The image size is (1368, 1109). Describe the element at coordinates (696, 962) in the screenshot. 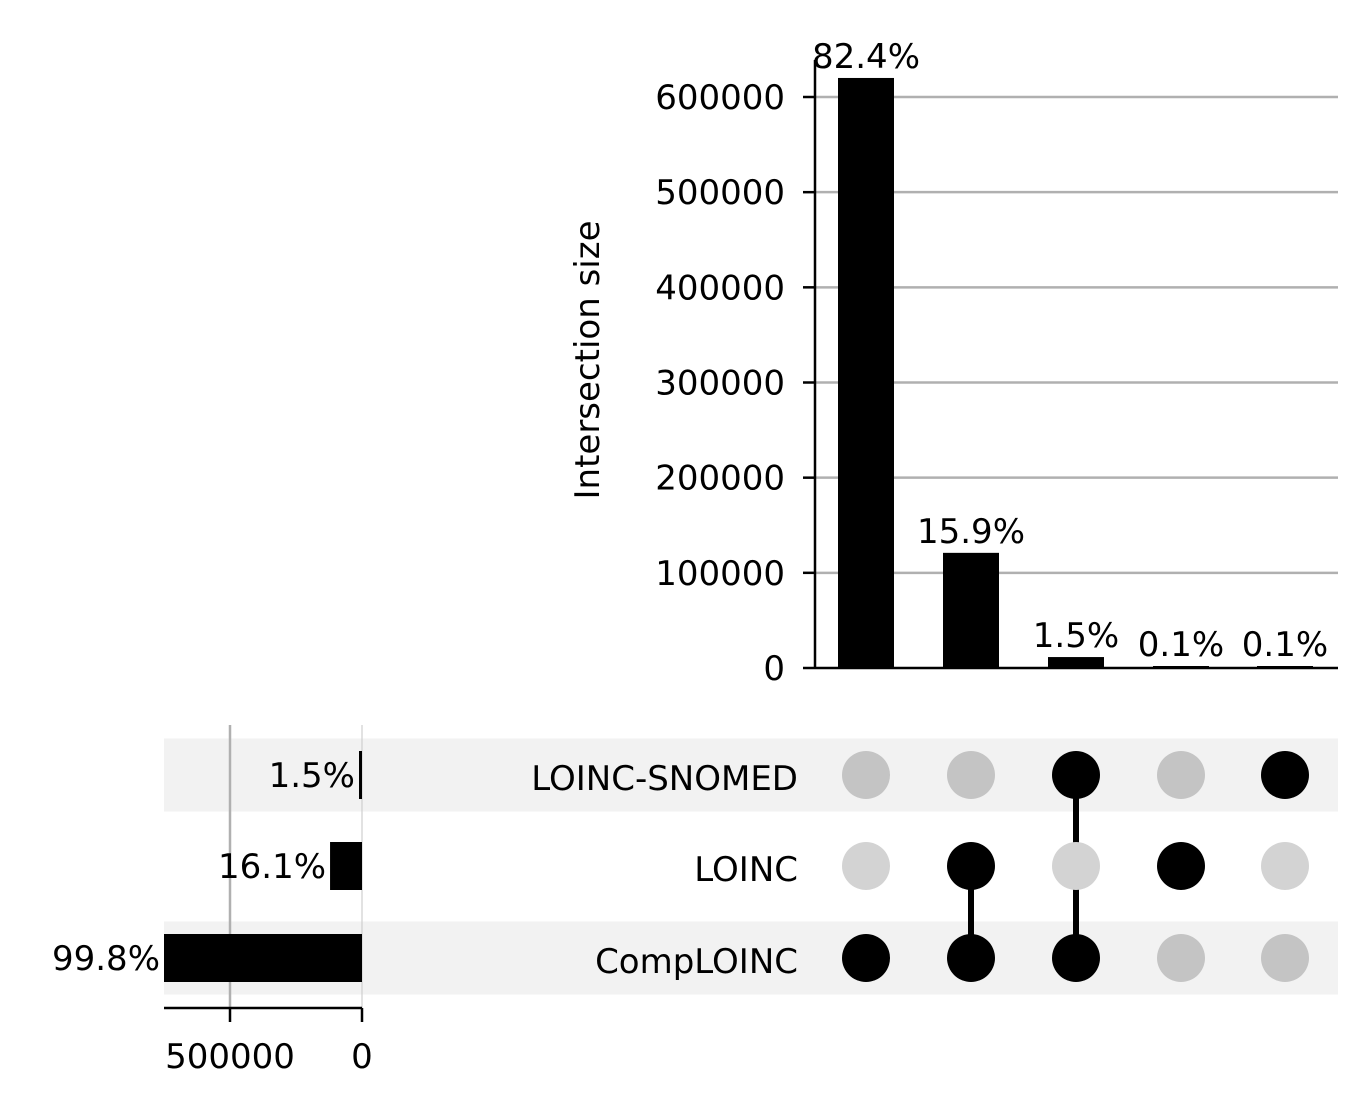

I see `set-name-label: CompLOINC` at that location.